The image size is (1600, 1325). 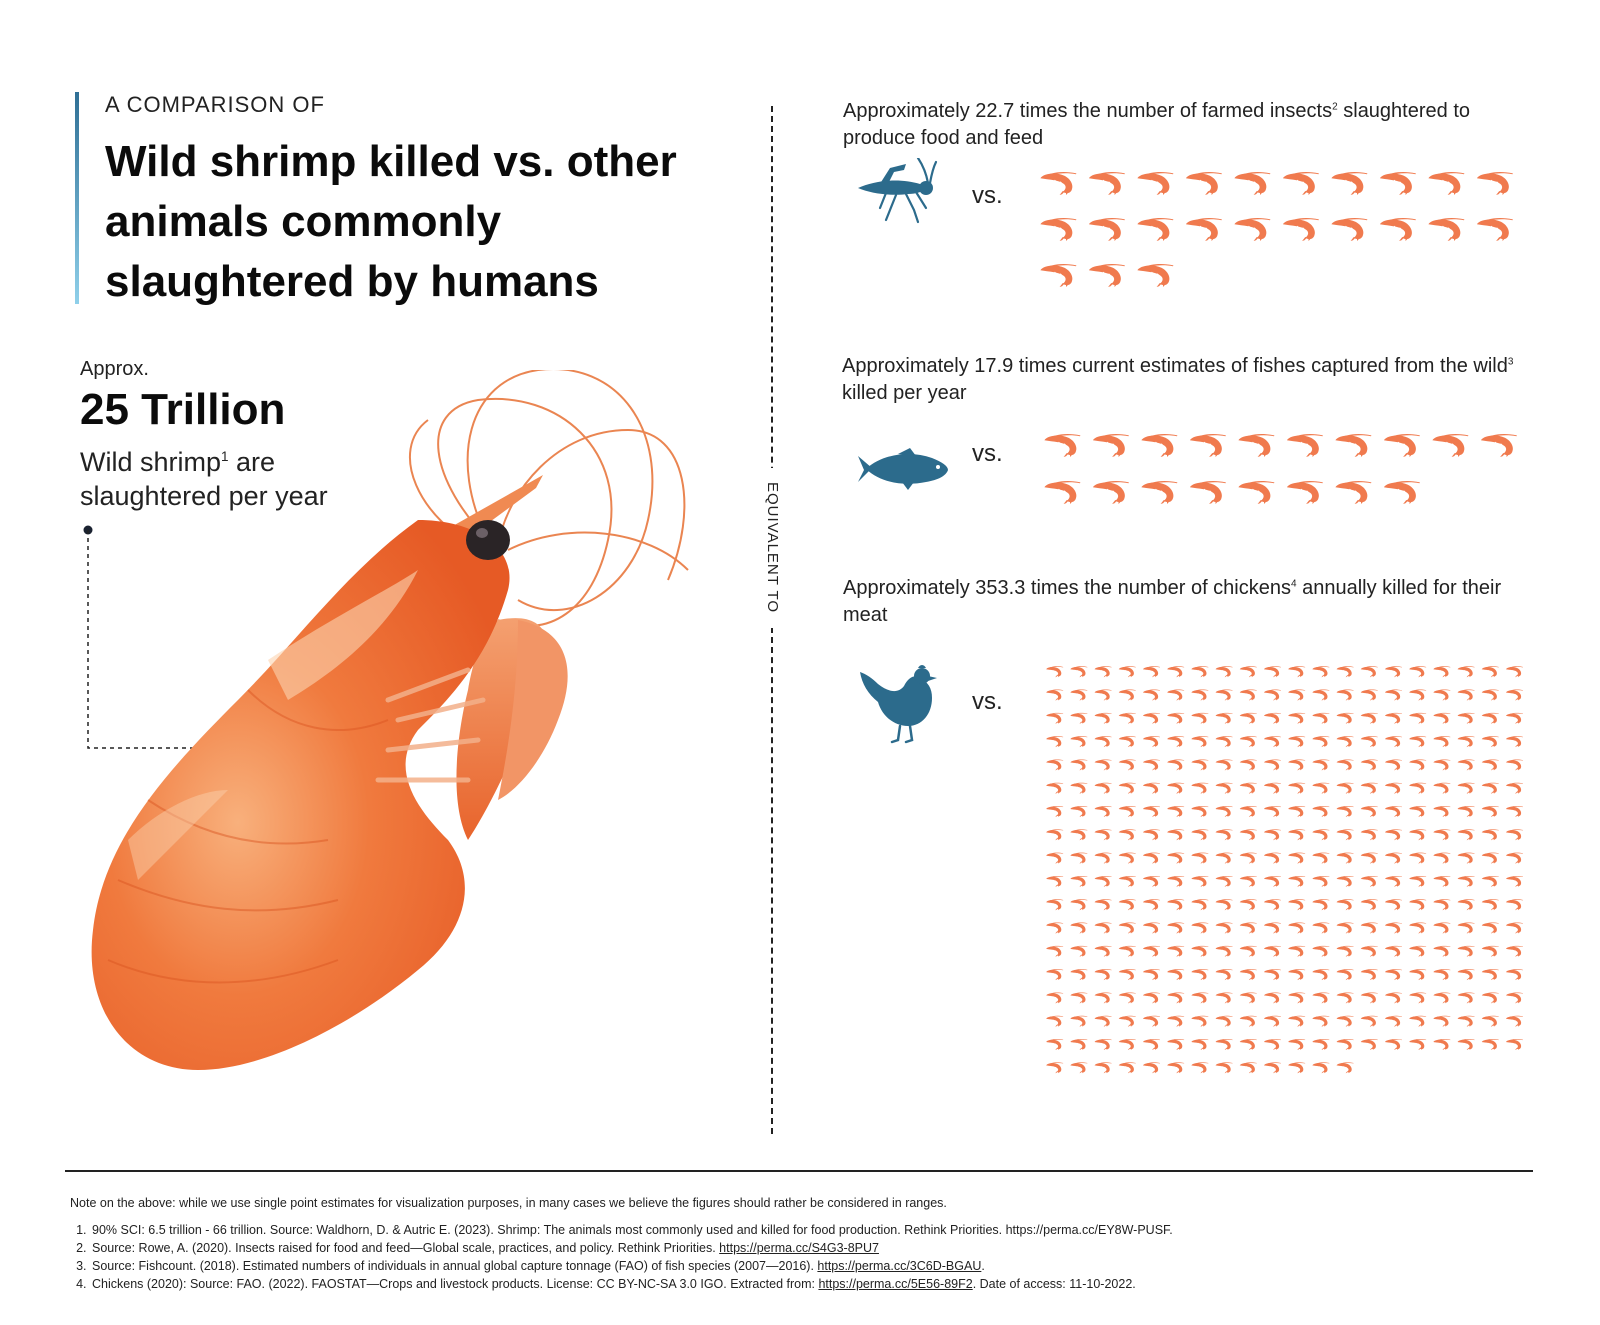 I want to click on footnote-link: https://perma.cc/S4G3-8PU7, so click(x=799, y=1248).